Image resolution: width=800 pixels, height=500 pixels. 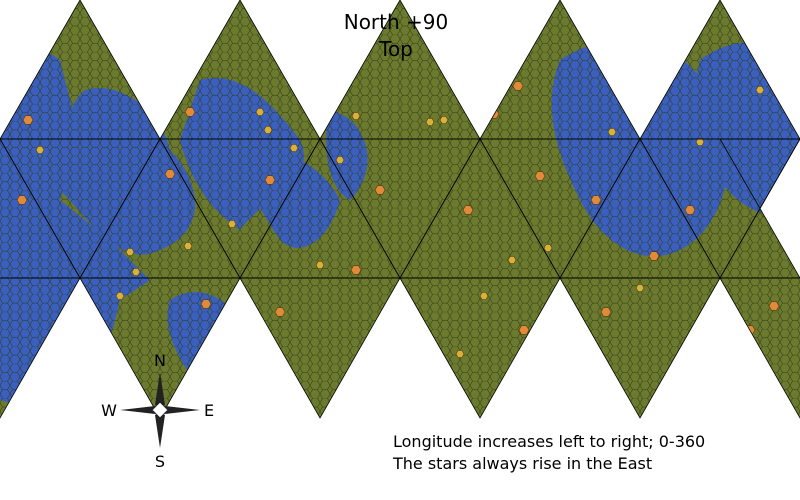 I want to click on compass-rose: N S E W, so click(x=157, y=411).